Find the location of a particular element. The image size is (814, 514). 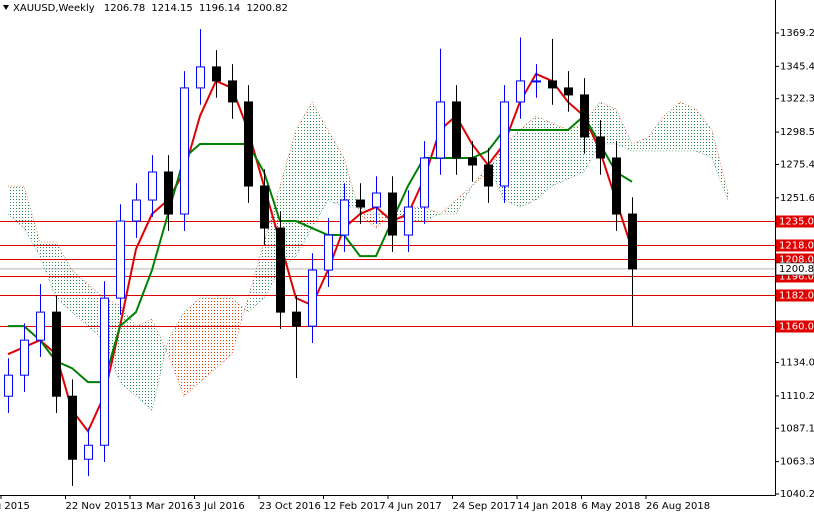

y-tick-label: 1110.20 is located at coordinates (797, 396).